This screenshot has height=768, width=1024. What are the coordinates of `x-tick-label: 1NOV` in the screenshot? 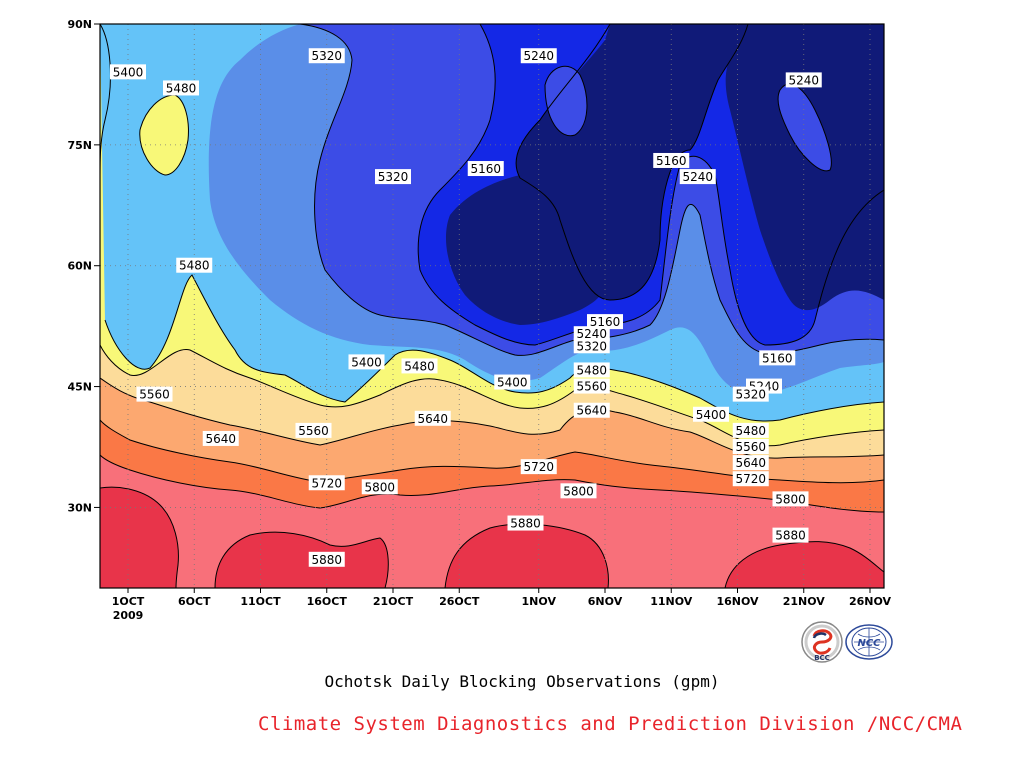 It's located at (539, 601).